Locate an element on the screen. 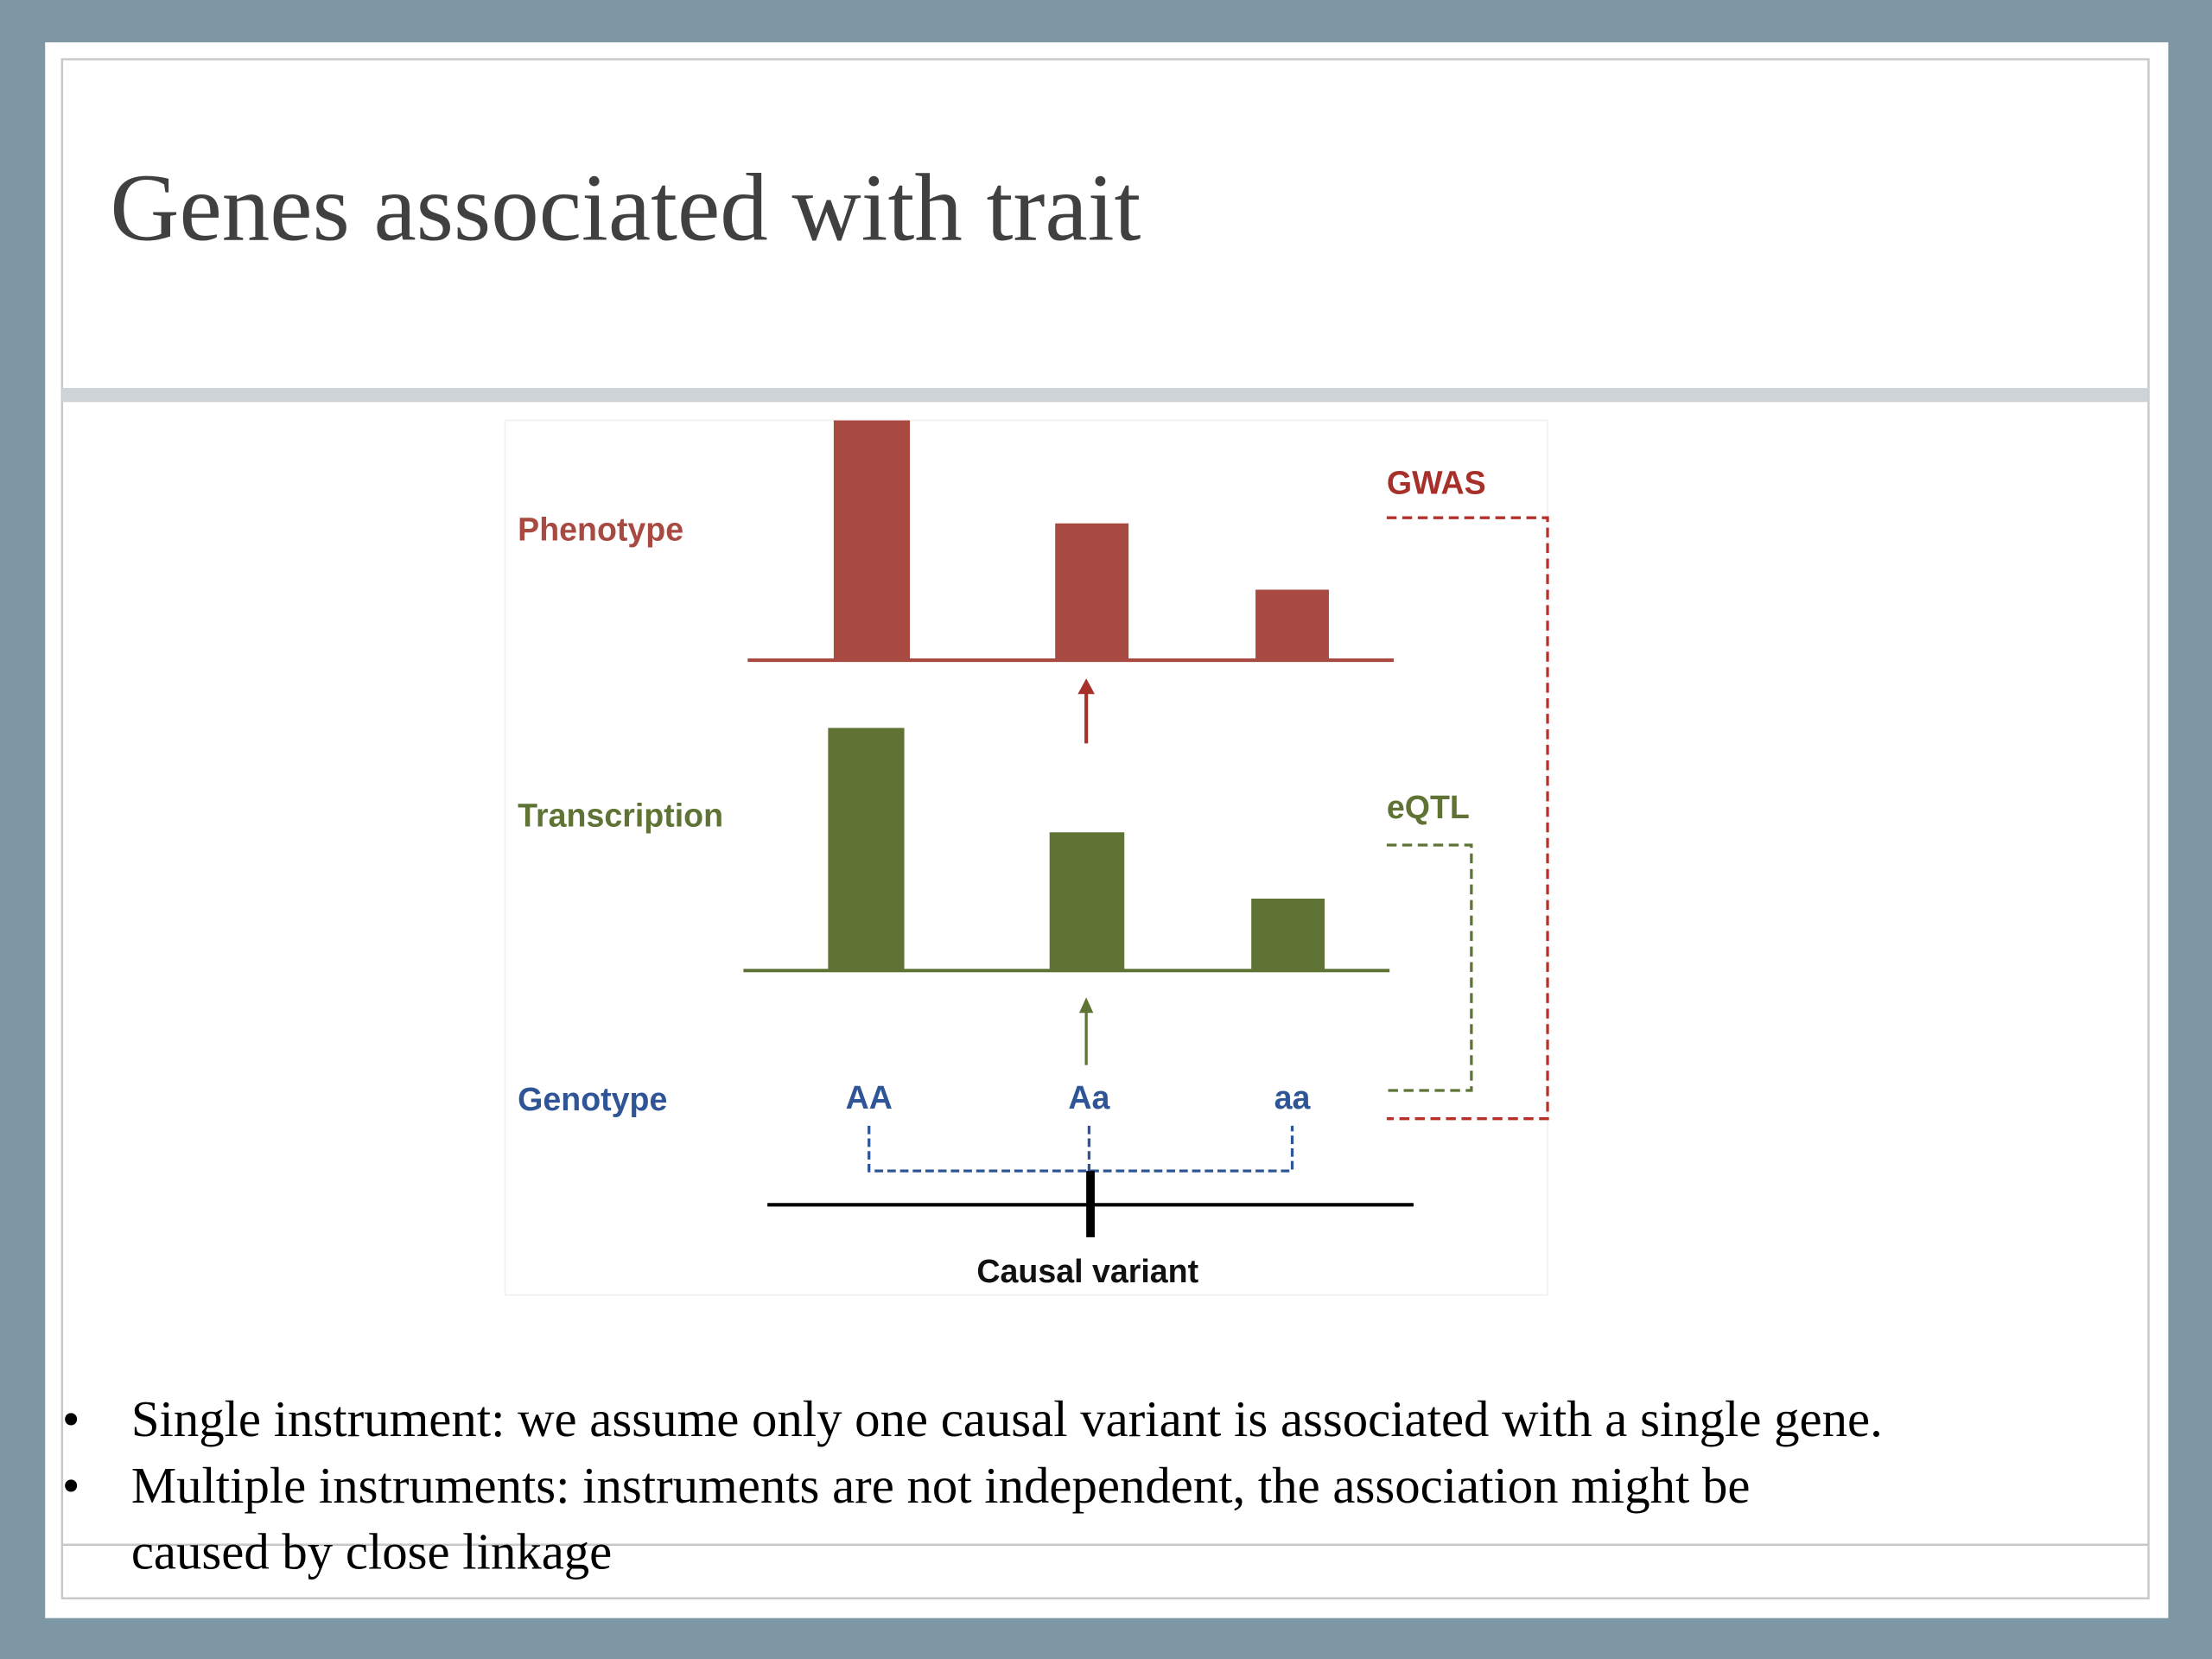 Image resolution: width=2212 pixels, height=1659 pixels. title-separator is located at coordinates (1105, 395).